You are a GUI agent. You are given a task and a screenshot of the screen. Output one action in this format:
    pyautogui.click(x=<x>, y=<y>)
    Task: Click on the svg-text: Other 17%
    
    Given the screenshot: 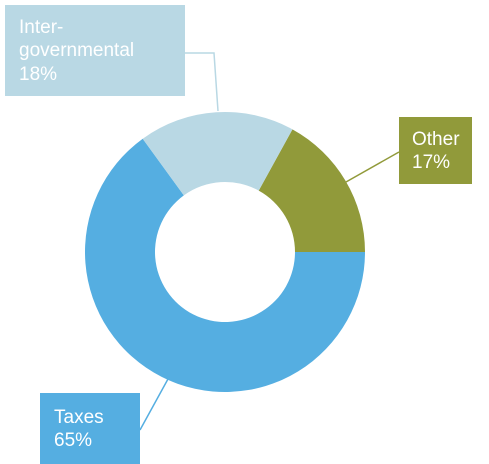 What is the action you would take?
    pyautogui.click(x=438, y=151)
    